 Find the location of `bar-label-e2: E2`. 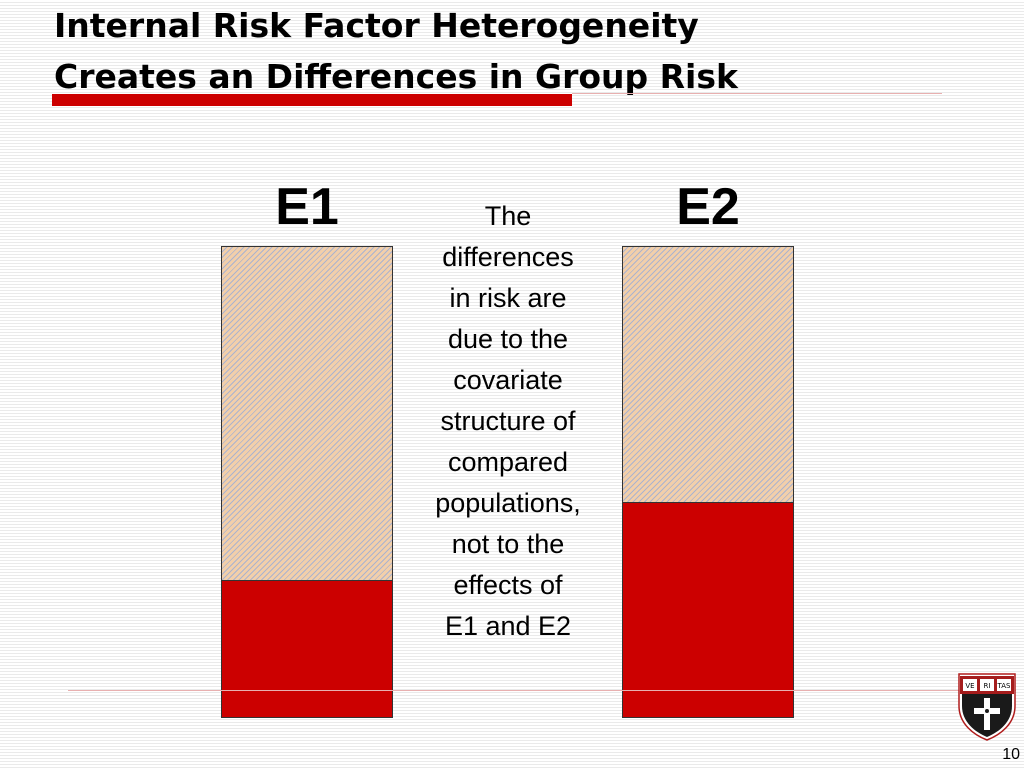

bar-label-e2: E2 is located at coordinates (708, 207).